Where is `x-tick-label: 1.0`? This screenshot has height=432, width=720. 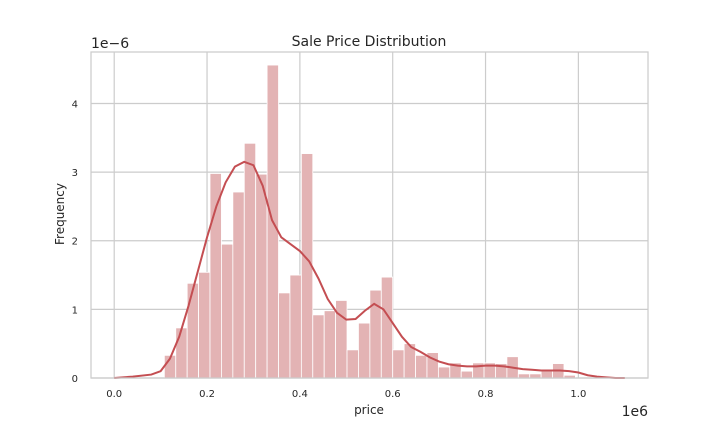 x-tick-label: 1.0 is located at coordinates (578, 394).